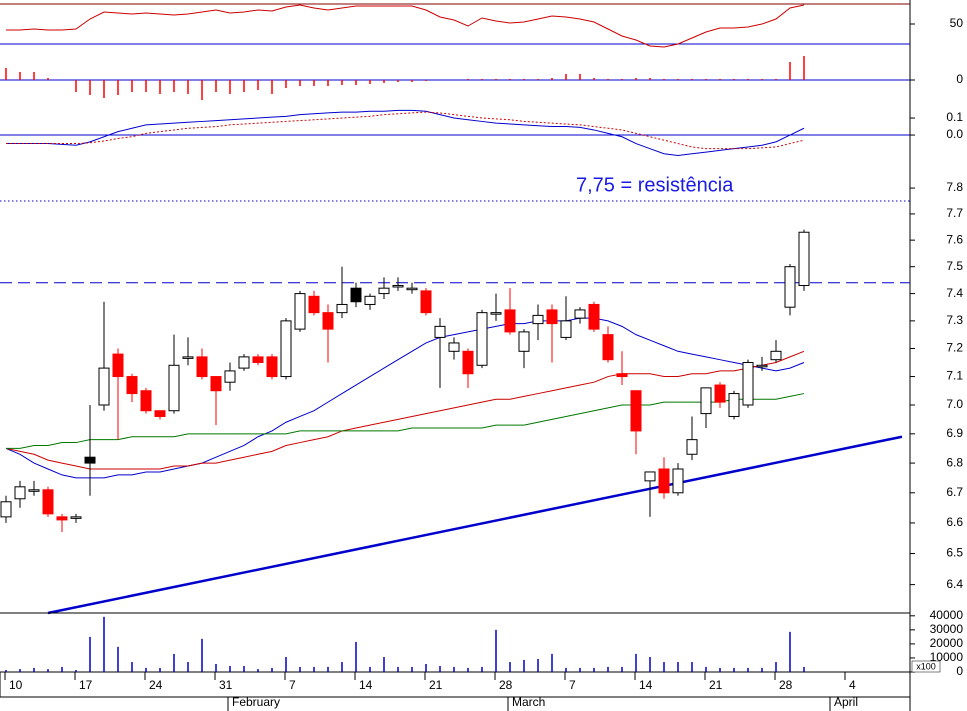  What do you see at coordinates (156, 685) in the screenshot?
I see `x-tick-label: 24` at bounding box center [156, 685].